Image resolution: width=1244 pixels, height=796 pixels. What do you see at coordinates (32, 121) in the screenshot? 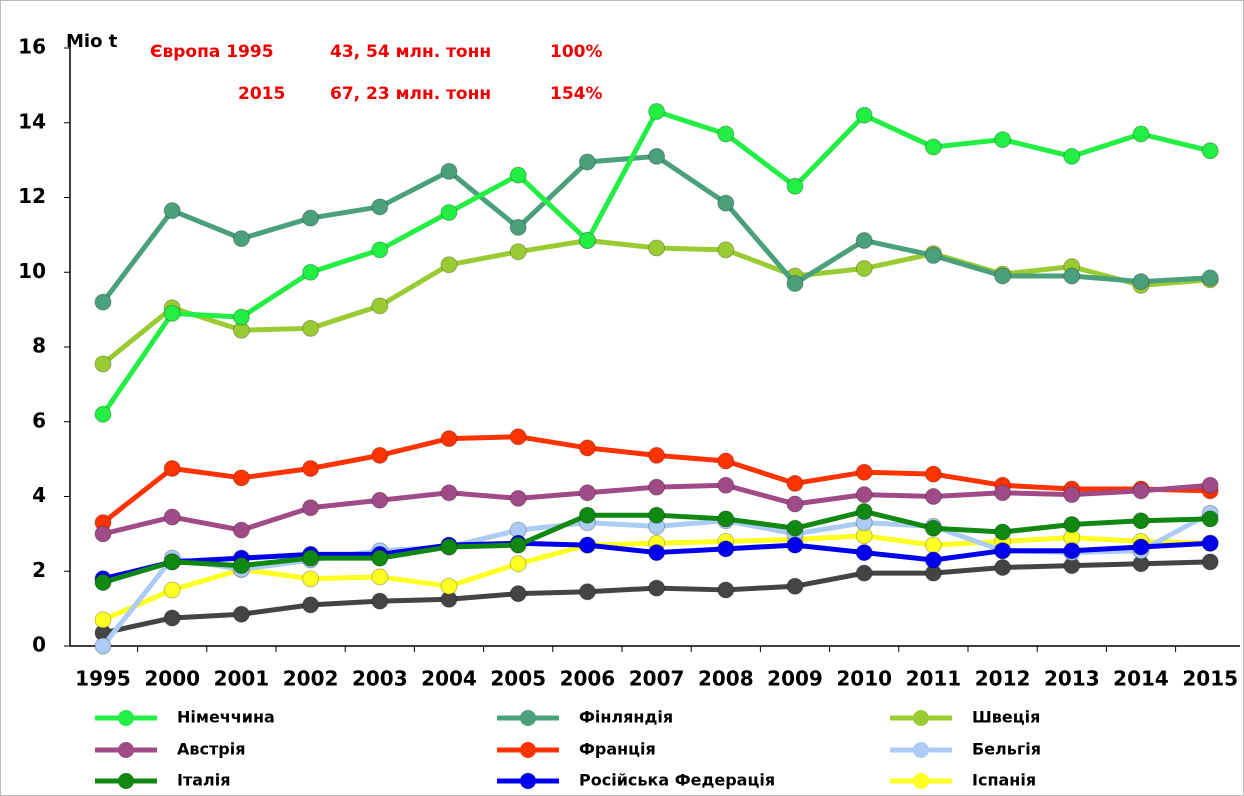
I see `y-tick-label: 14` at bounding box center [32, 121].